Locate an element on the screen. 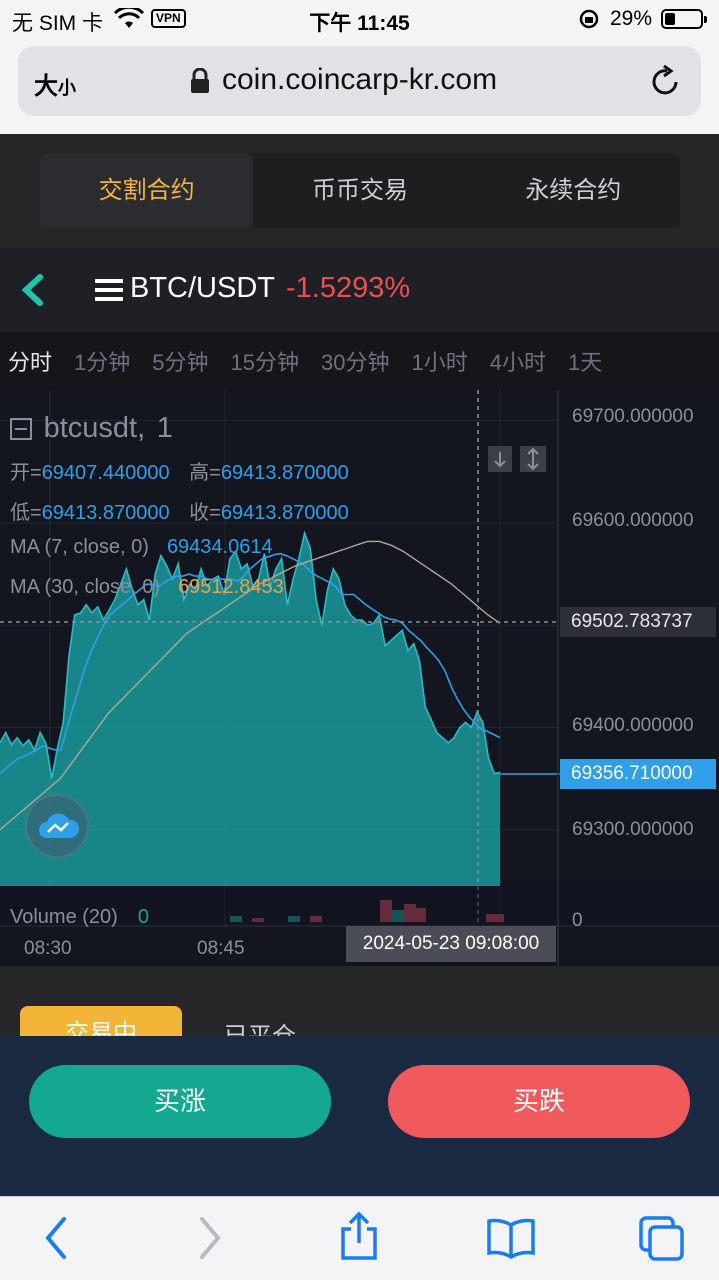  interval-15m: 15分钟 is located at coordinates (264, 362).